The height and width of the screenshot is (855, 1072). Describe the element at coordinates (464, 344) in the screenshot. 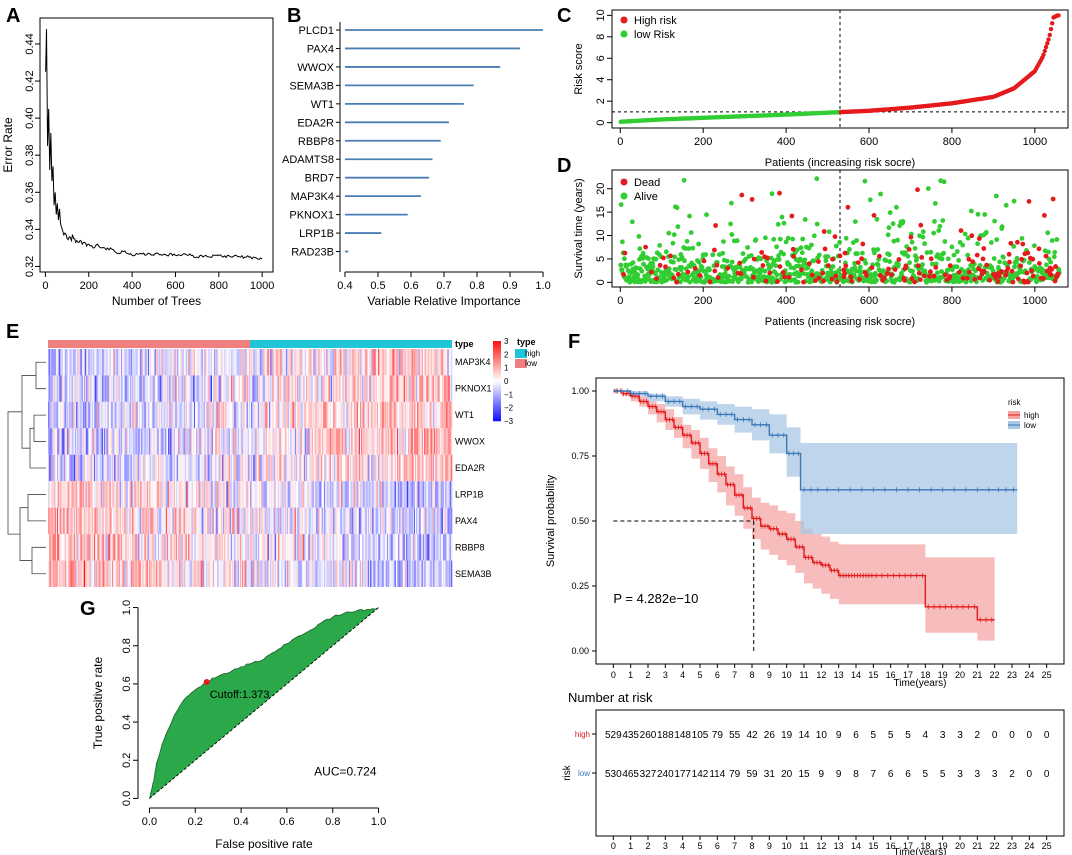

I see `annotation-label: type` at that location.